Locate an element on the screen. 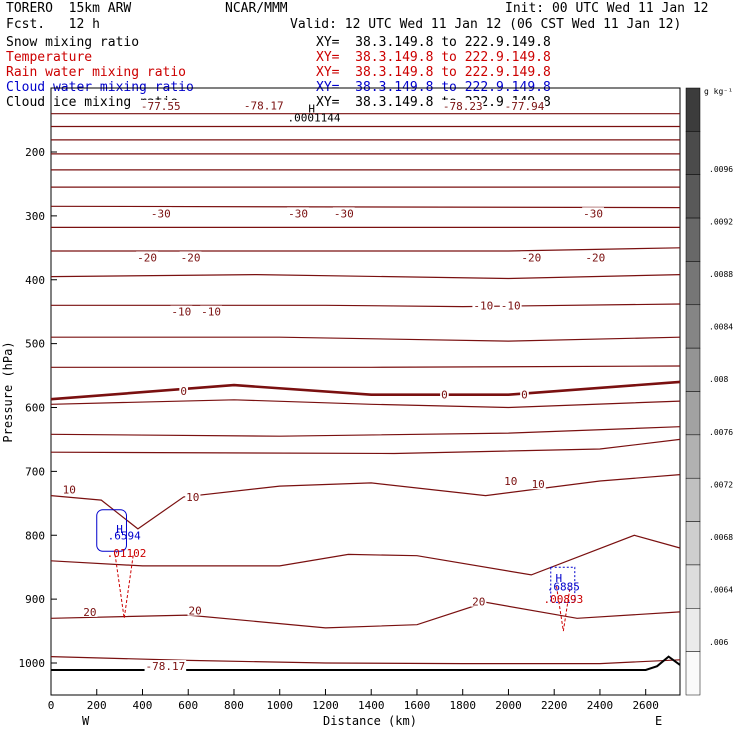 Image resolution: width=740 pixels, height=740 pixels. colorbar-label: .0076 is located at coordinates (721, 432).